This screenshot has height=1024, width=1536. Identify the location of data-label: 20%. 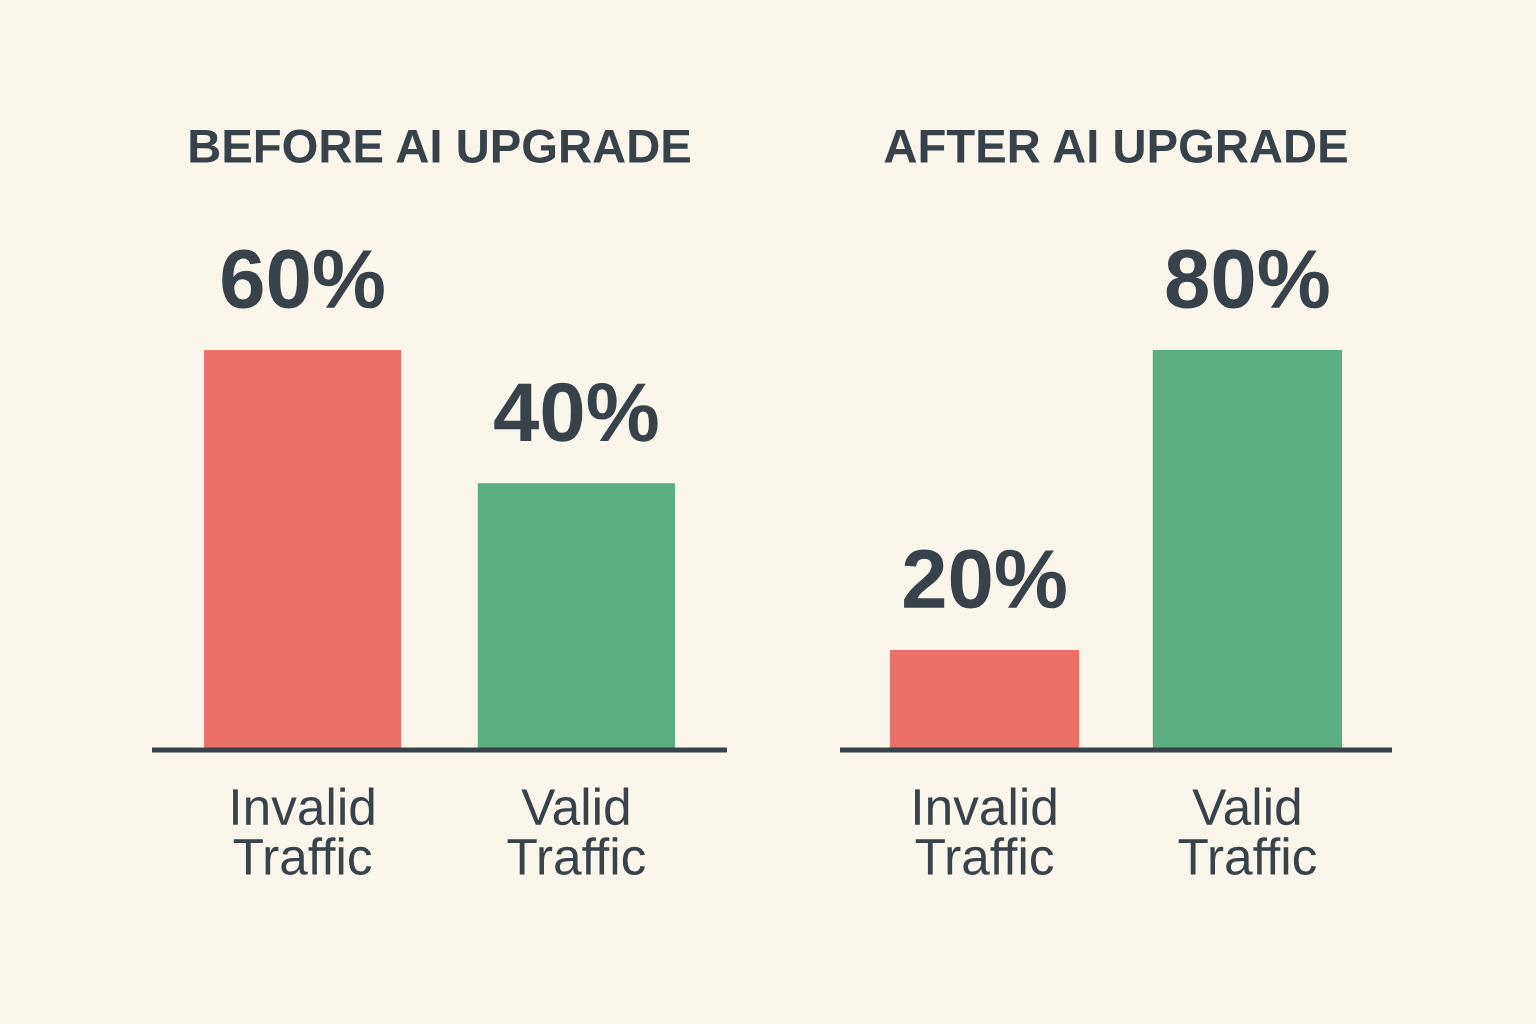
(985, 579).